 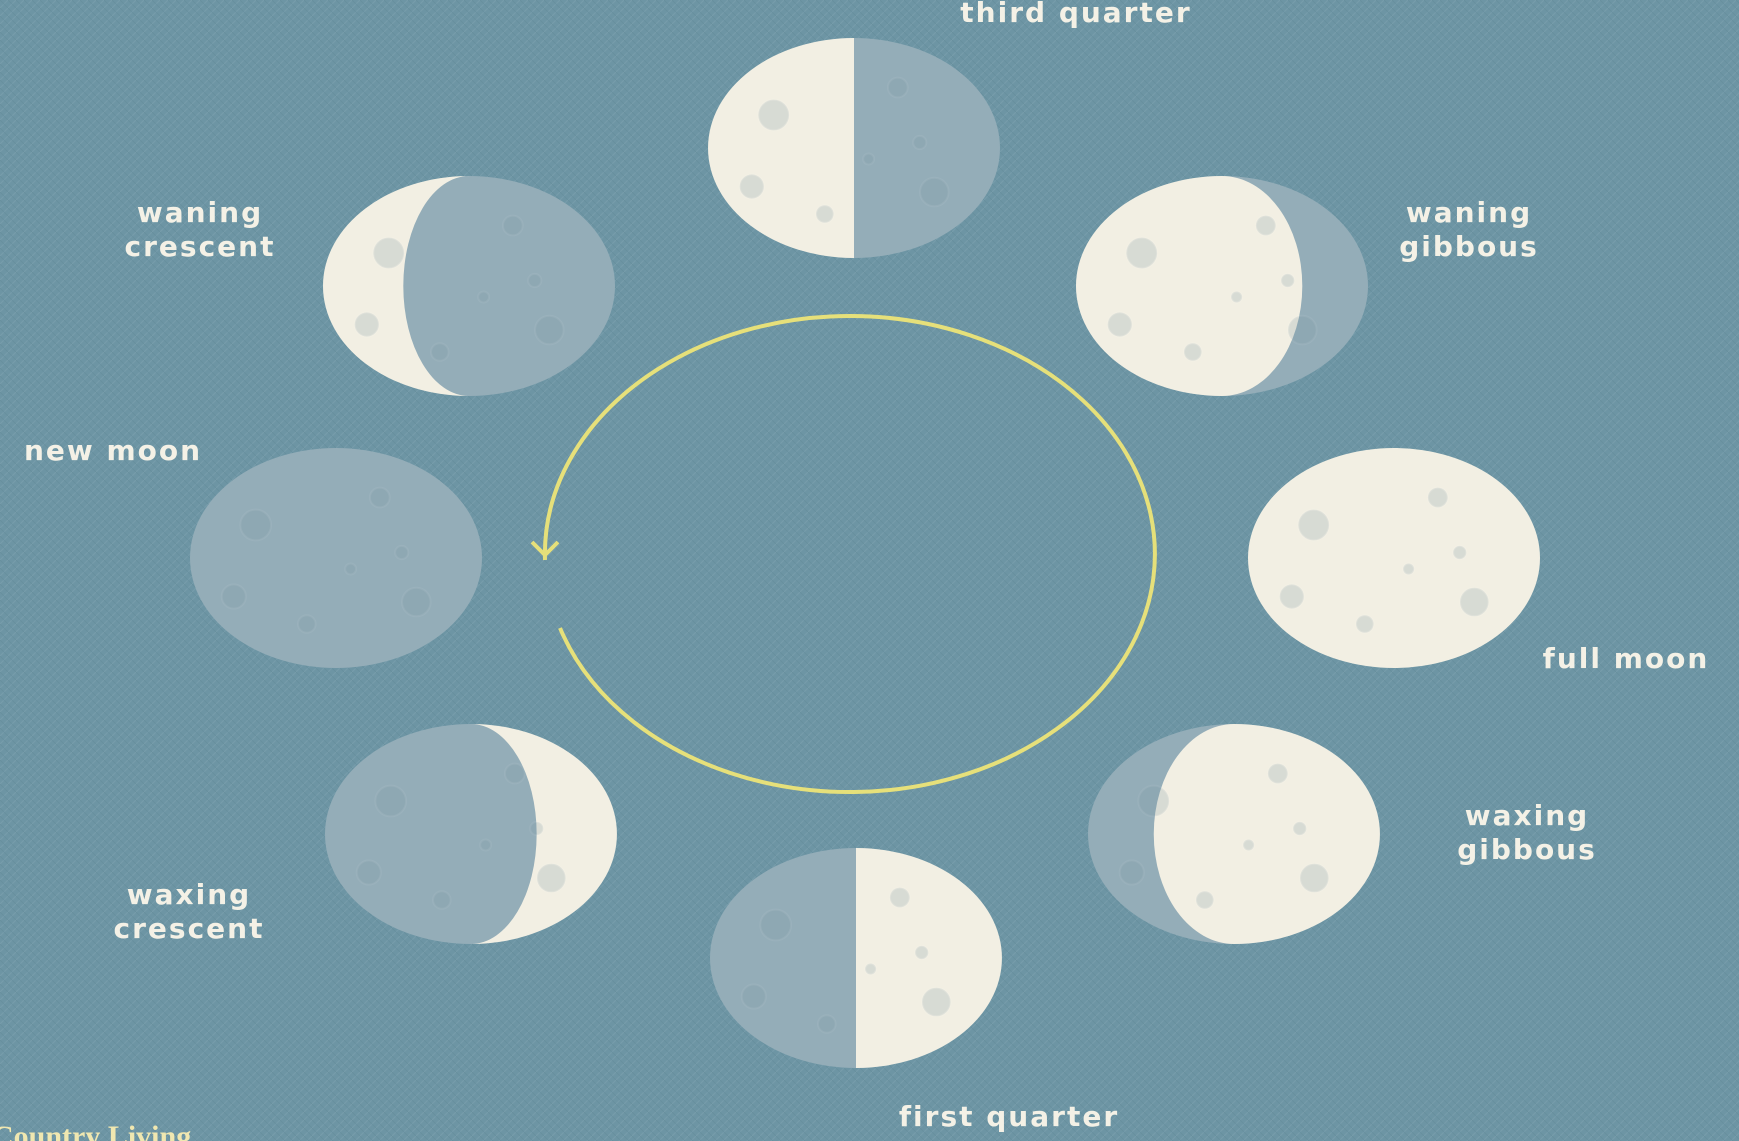 What do you see at coordinates (1009, 1116) in the screenshot?
I see `phase-label: first quarter` at bounding box center [1009, 1116].